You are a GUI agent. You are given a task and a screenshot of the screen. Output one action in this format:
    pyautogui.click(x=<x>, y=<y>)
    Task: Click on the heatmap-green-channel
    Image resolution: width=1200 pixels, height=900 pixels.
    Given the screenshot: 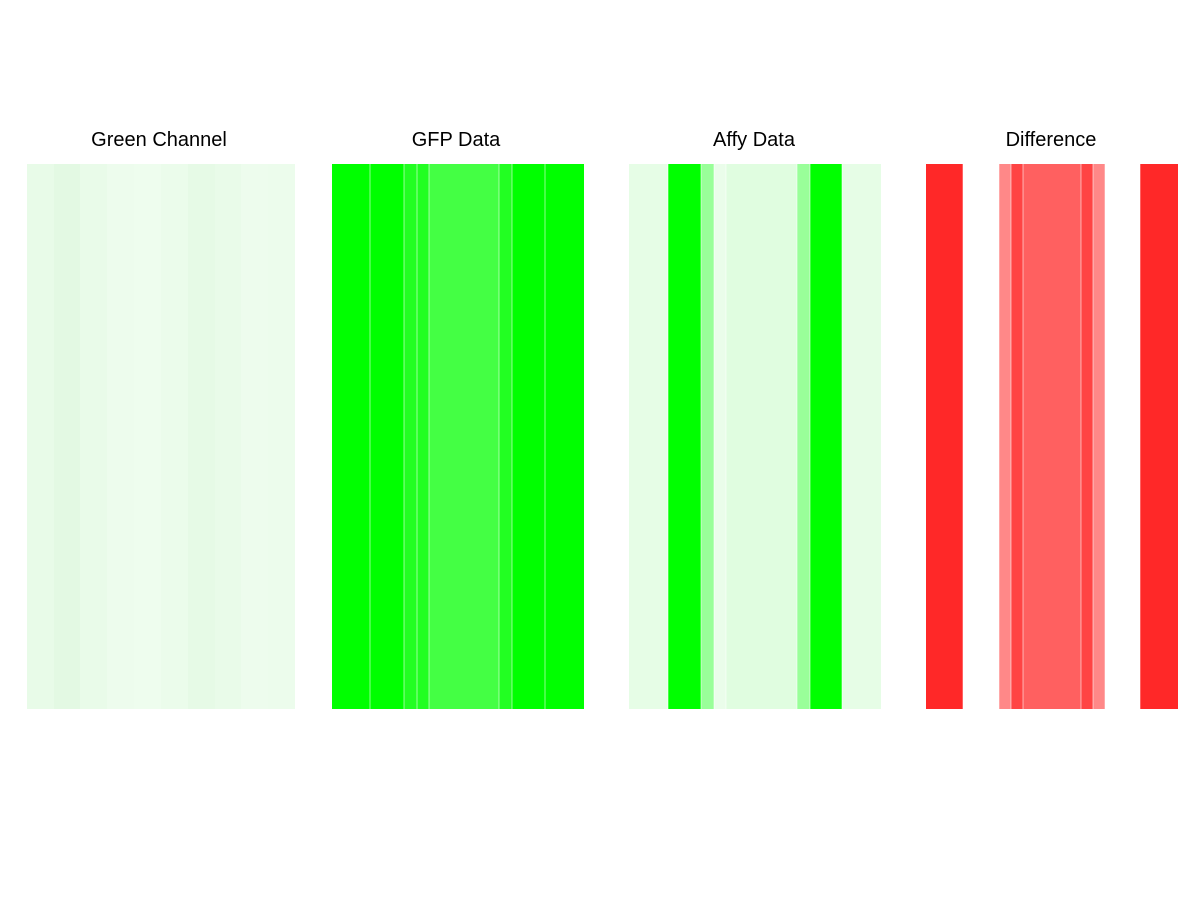 What is the action you would take?
    pyautogui.click(x=161, y=436)
    